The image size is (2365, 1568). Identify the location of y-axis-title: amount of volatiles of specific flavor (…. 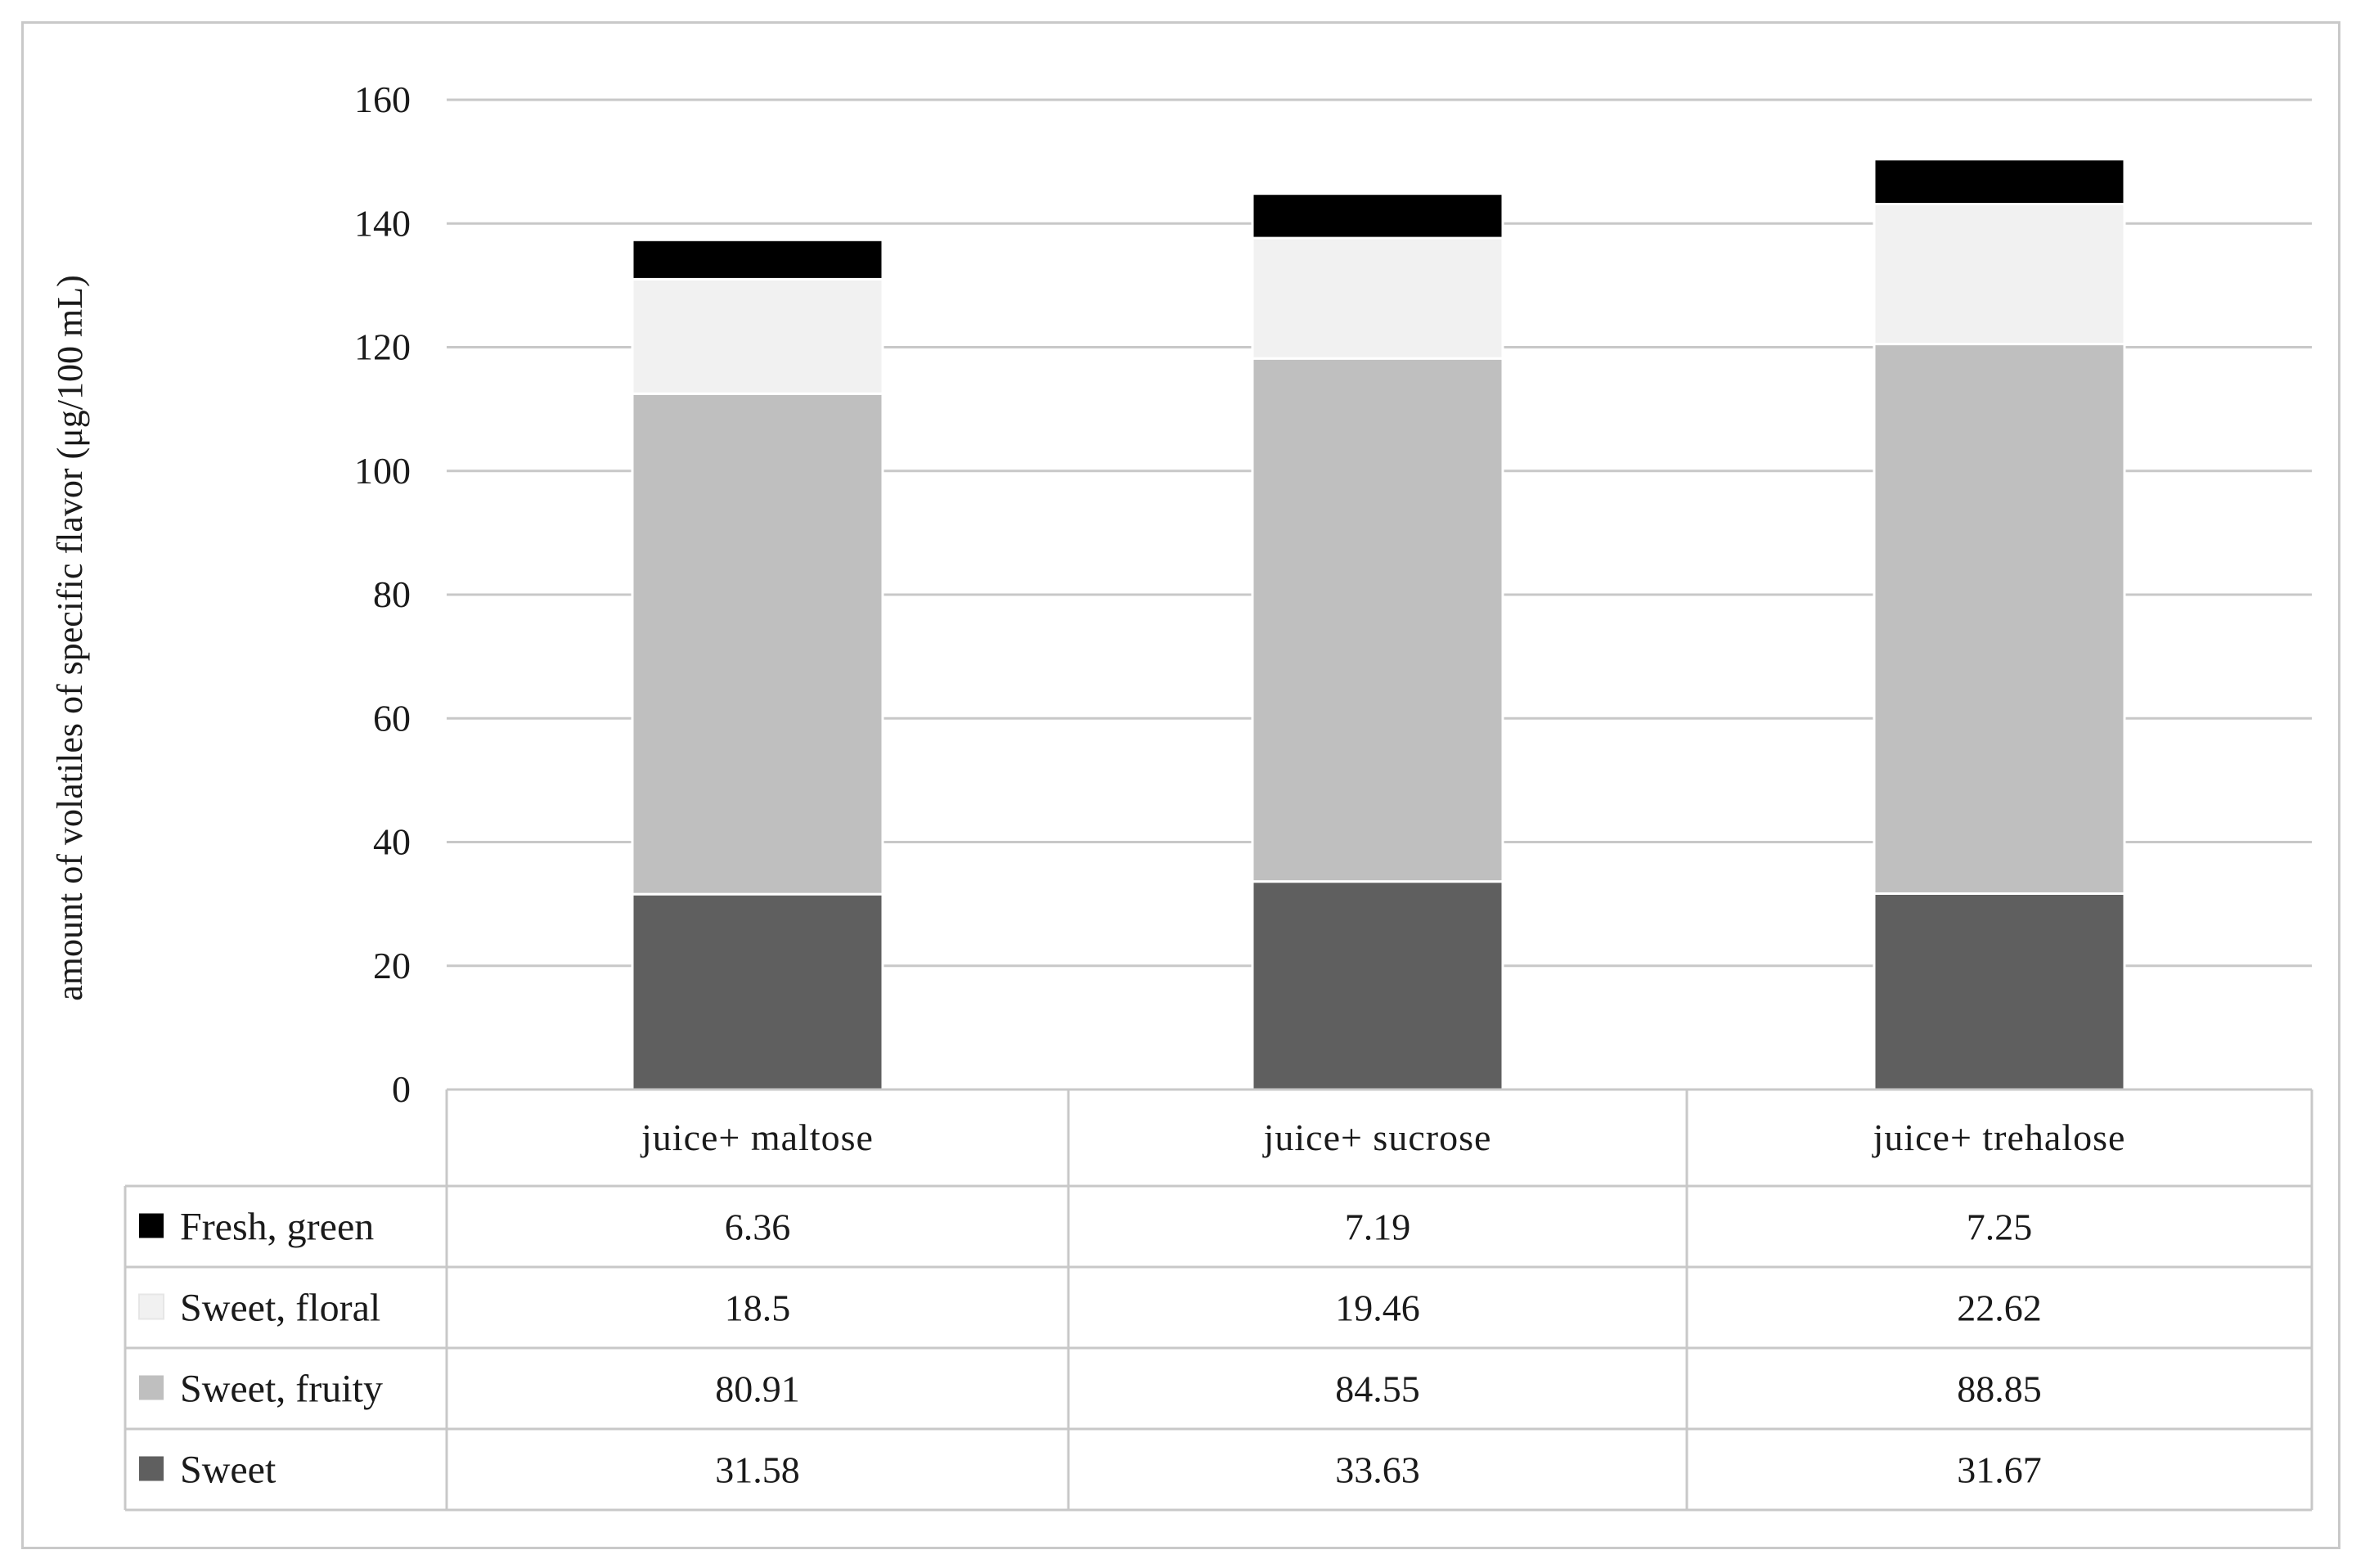
(70, 637).